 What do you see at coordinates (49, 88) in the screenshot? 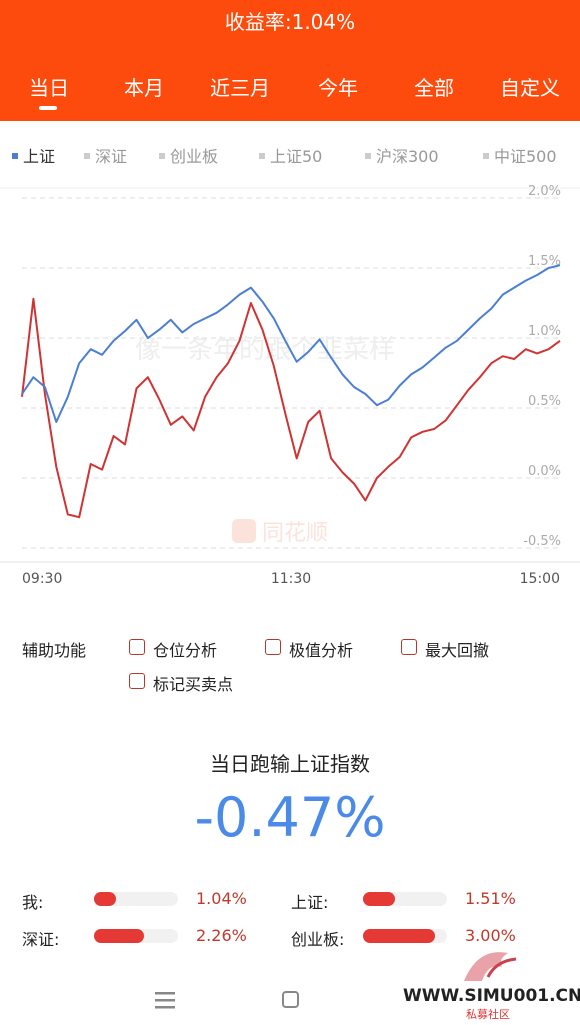
I see `tab-today: 当日` at bounding box center [49, 88].